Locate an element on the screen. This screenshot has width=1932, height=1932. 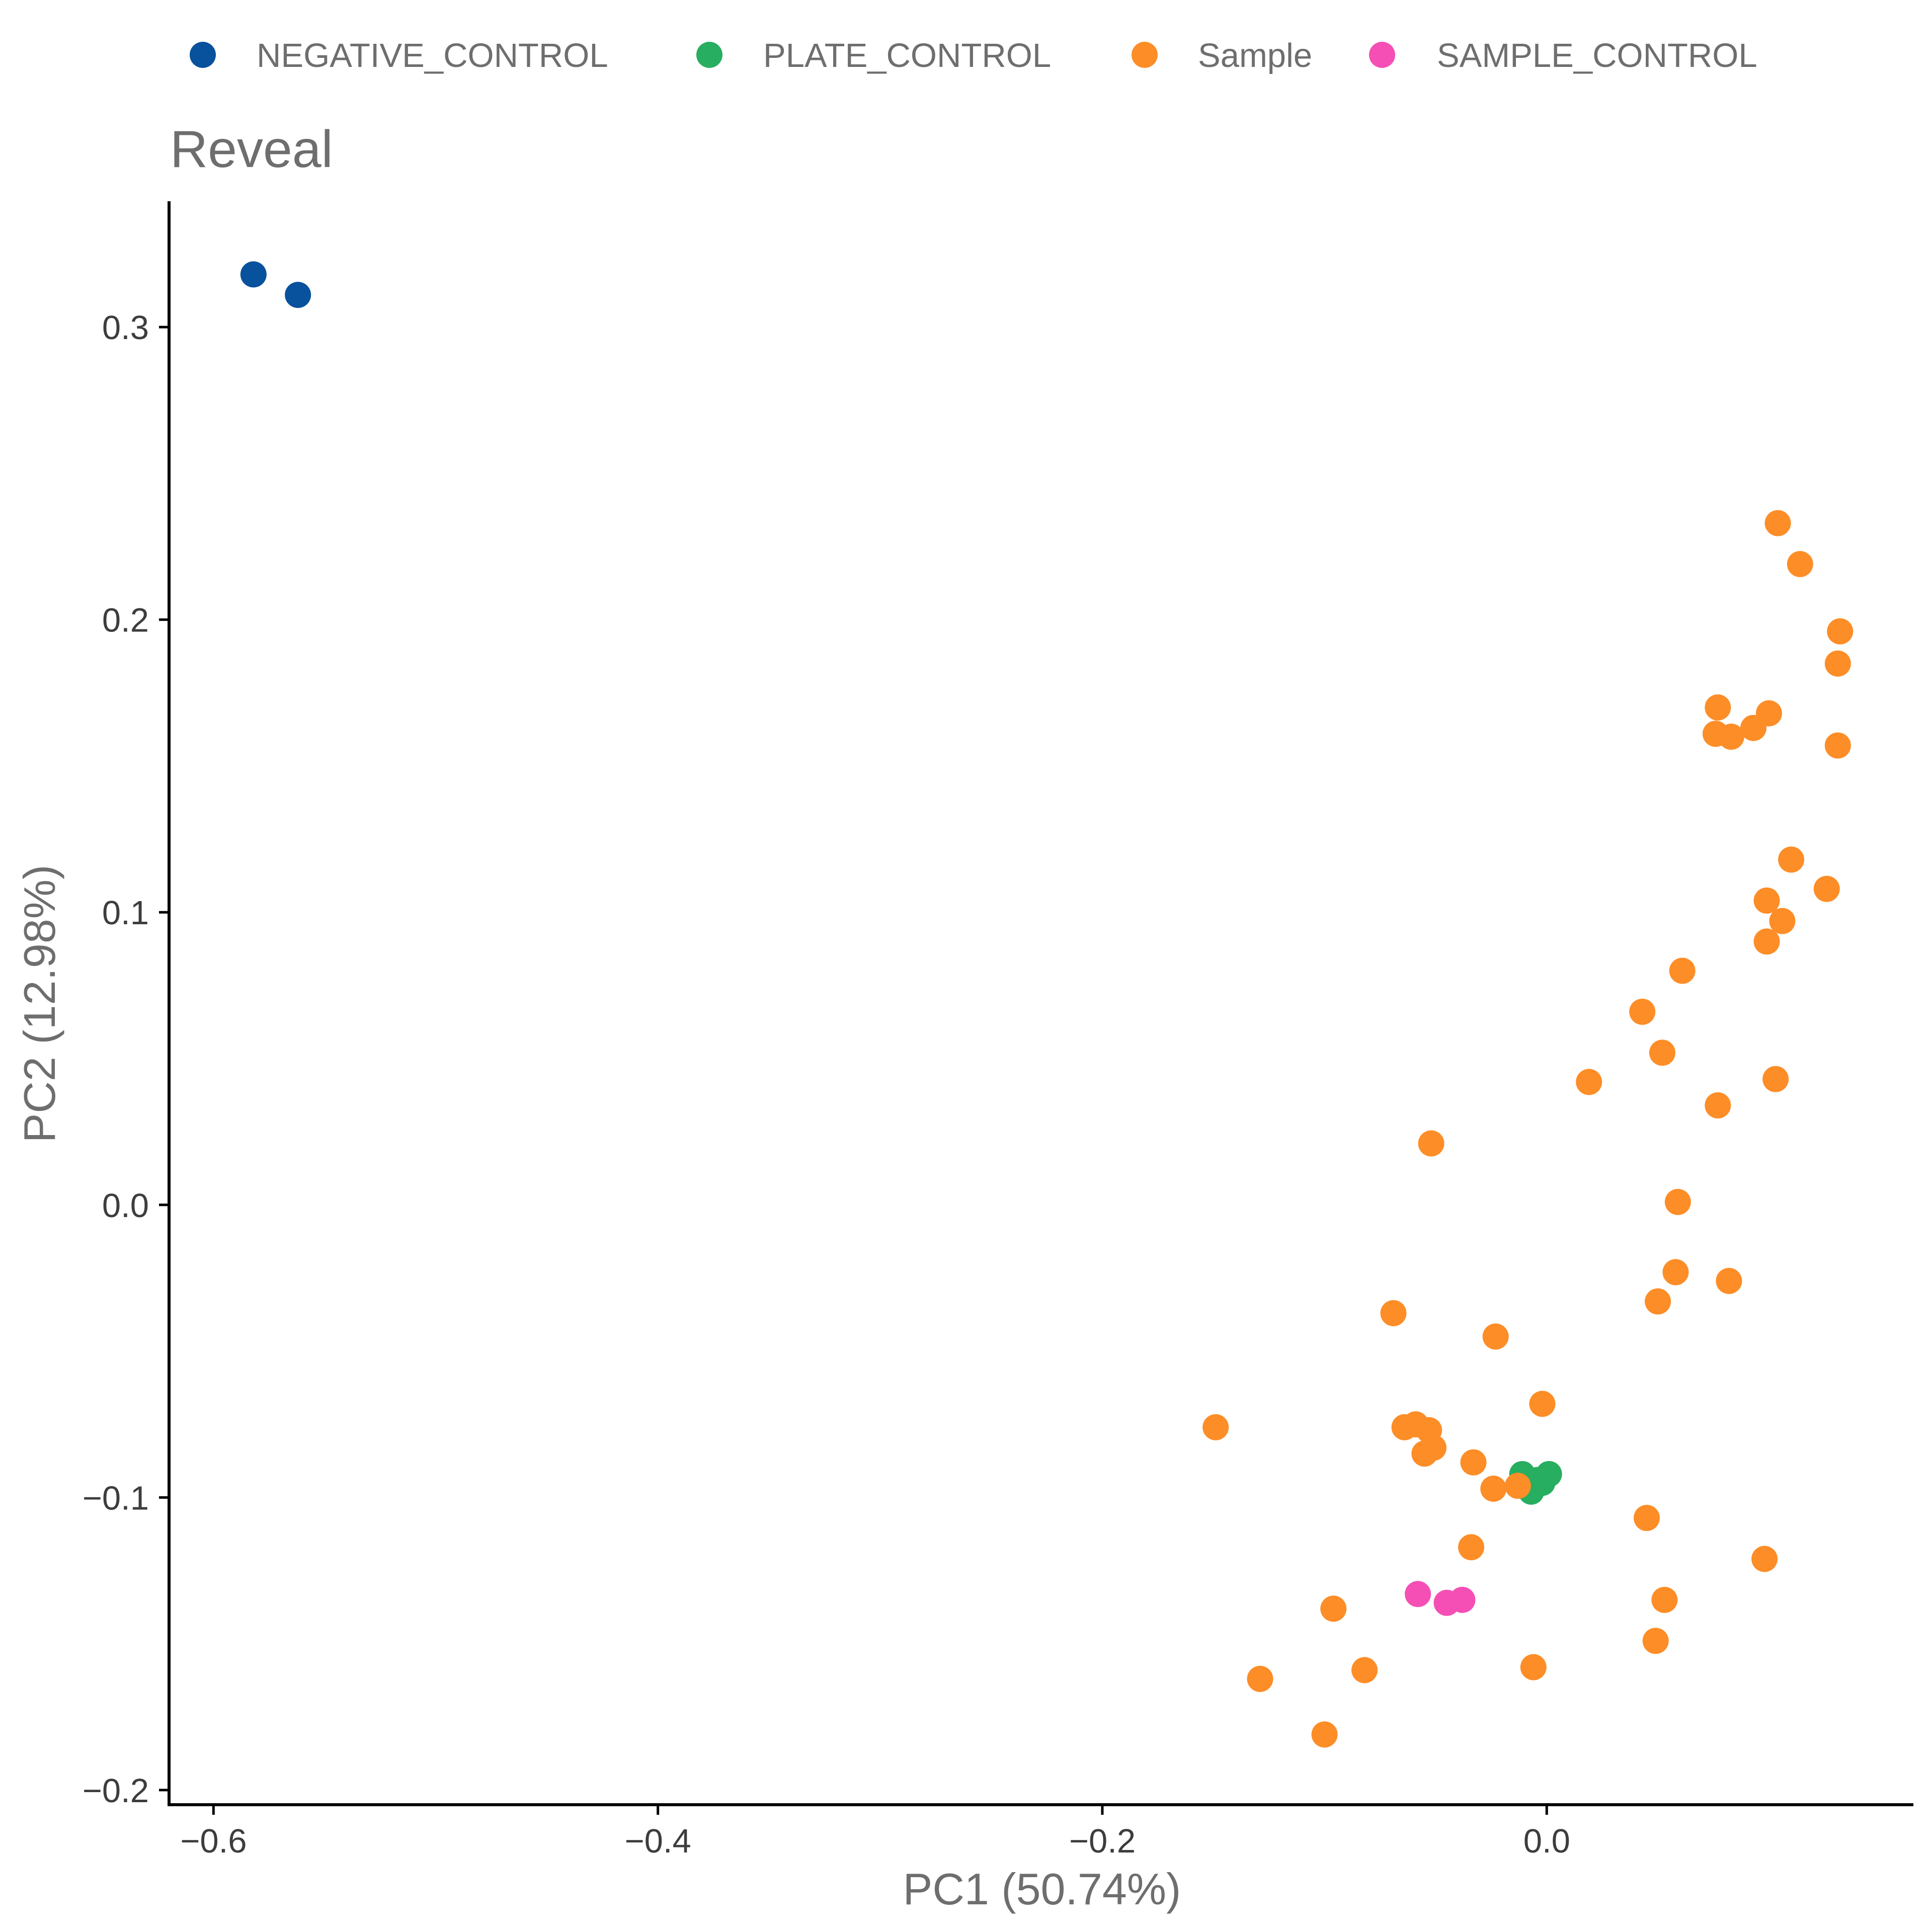
x-tick-label: −0.6 is located at coordinates (213, 1841).